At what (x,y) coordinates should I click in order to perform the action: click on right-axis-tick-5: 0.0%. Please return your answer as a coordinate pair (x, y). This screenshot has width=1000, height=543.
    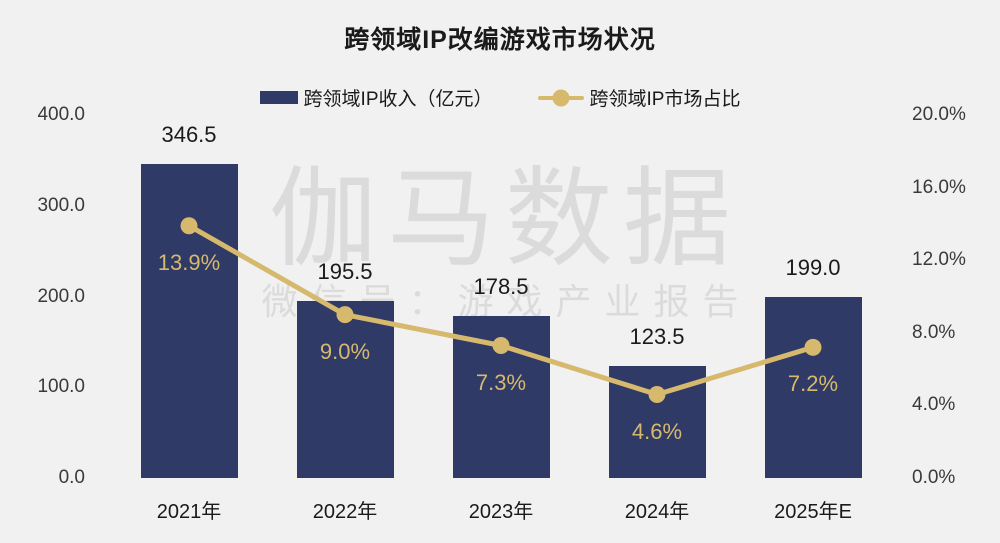
    Looking at the image, I should click on (934, 477).